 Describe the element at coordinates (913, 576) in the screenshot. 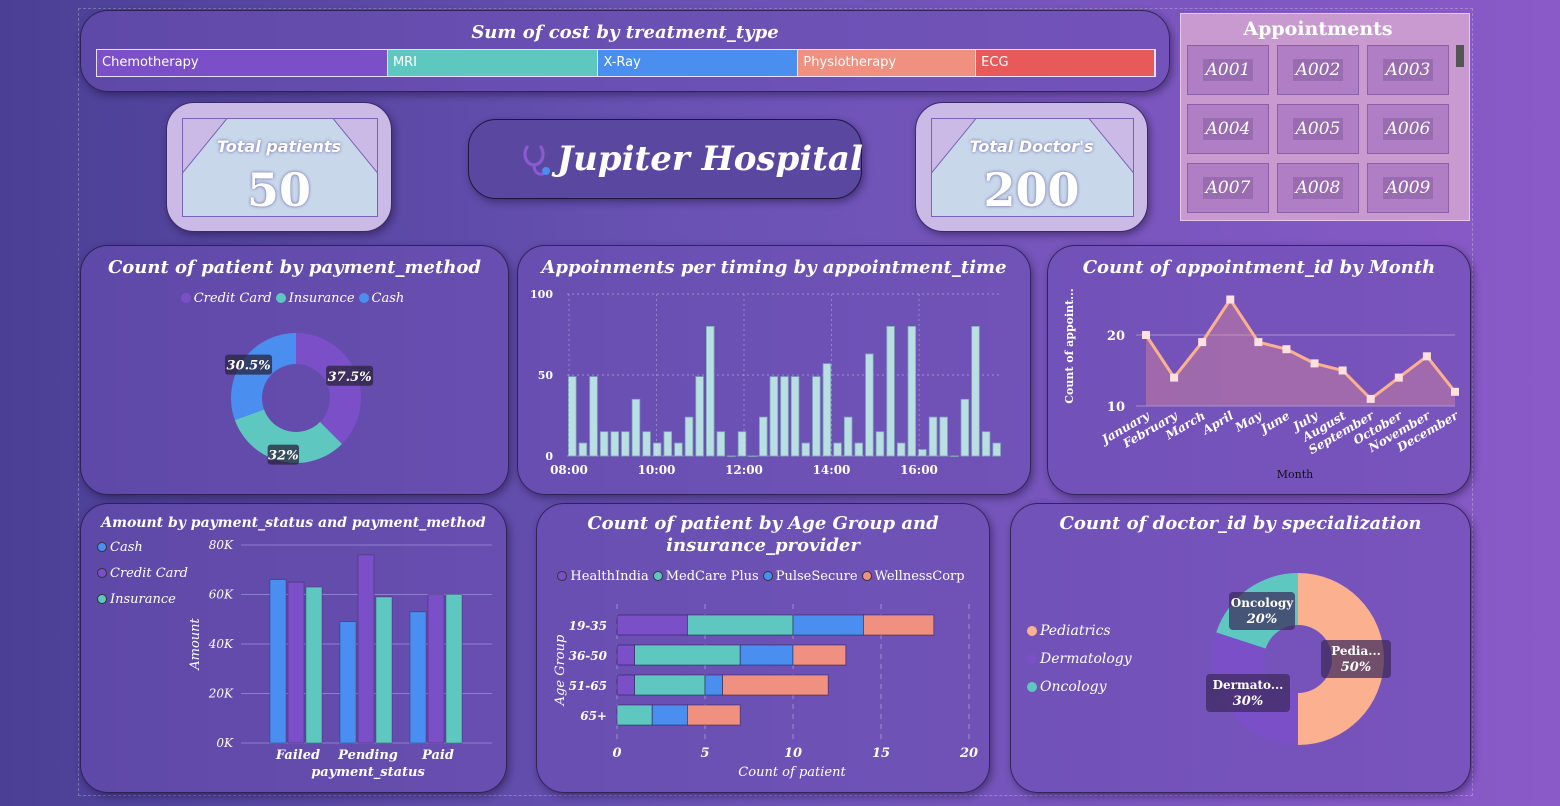

I see `legend-item-wellnesscorp: WellnessCorp` at that location.